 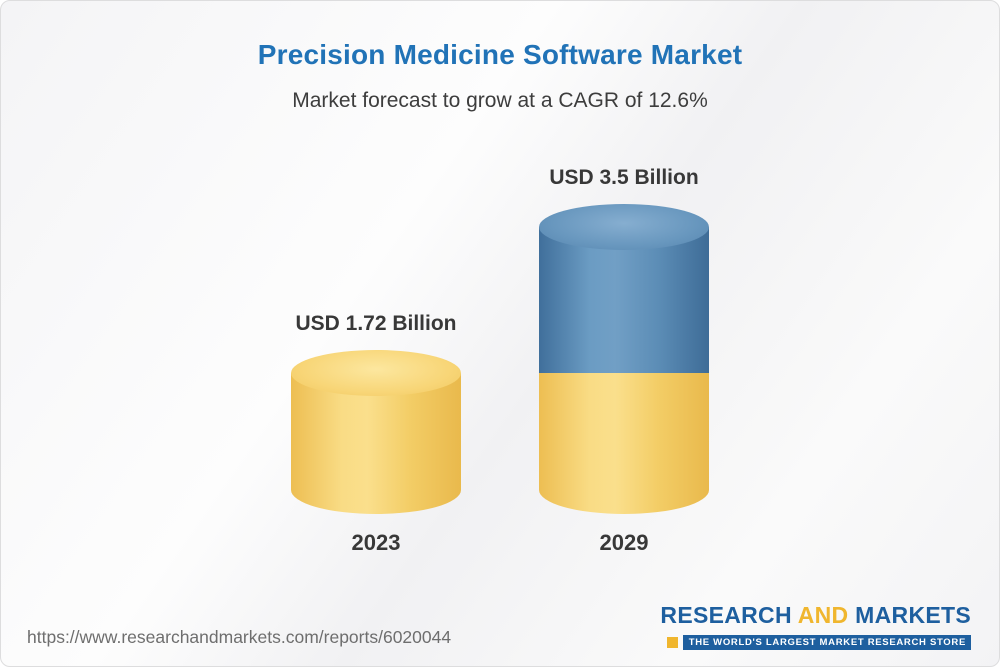 I want to click on logo-wordmark: RESEARCH AND MARKETS, so click(x=815, y=615).